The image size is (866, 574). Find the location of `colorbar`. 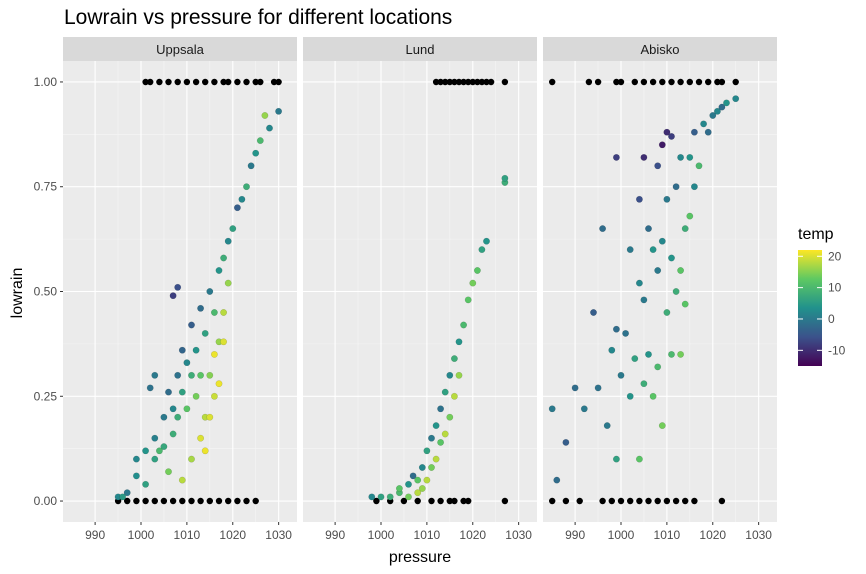

colorbar is located at coordinates (810, 308).